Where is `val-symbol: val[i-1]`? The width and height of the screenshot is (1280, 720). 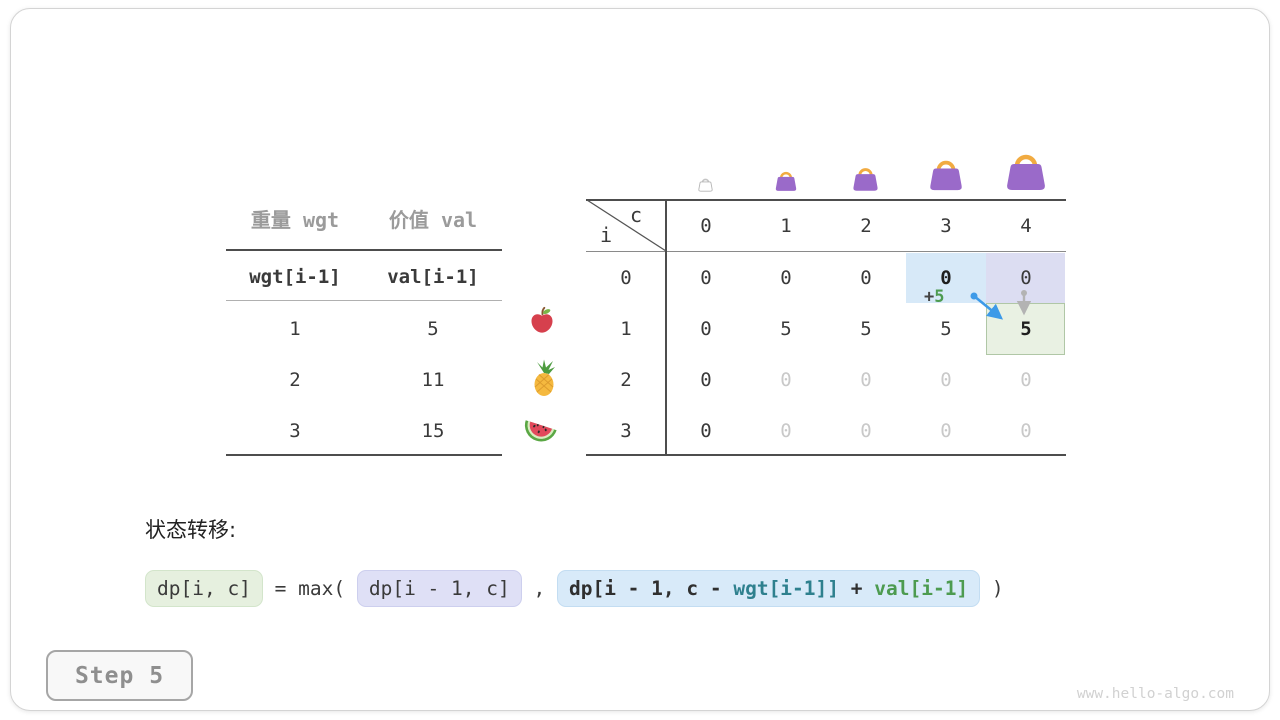
val-symbol: val[i-1] is located at coordinates (433, 277).